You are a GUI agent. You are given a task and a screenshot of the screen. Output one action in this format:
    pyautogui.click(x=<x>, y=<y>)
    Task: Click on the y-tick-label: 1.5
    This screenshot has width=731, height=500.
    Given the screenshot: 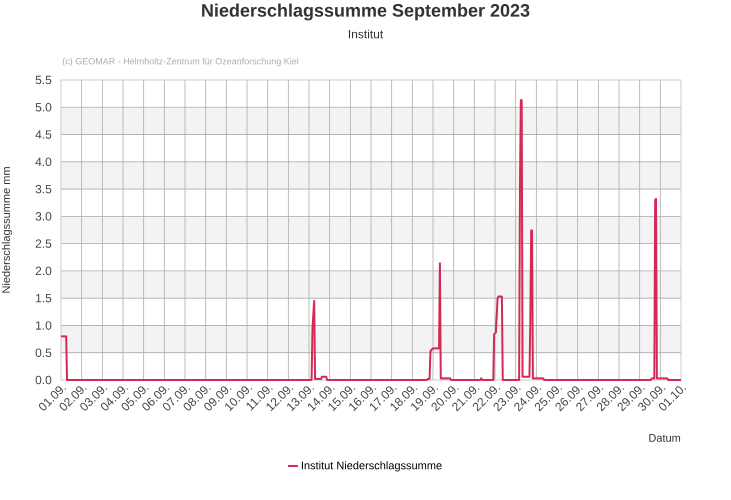 What is the action you would take?
    pyautogui.click(x=44, y=298)
    